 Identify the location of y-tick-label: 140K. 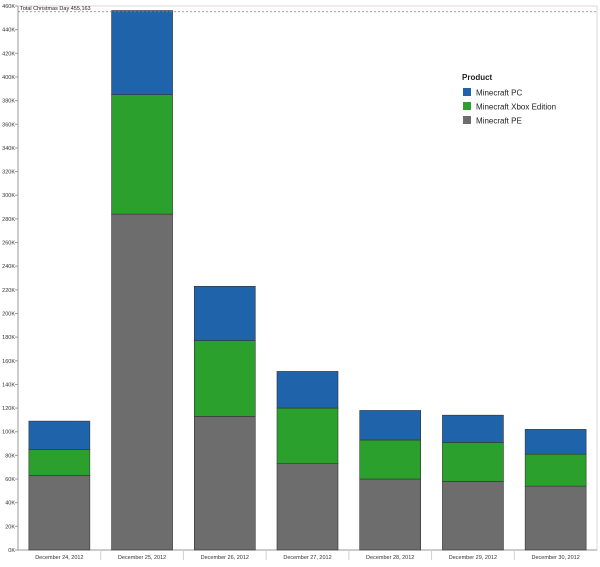
(8, 385).